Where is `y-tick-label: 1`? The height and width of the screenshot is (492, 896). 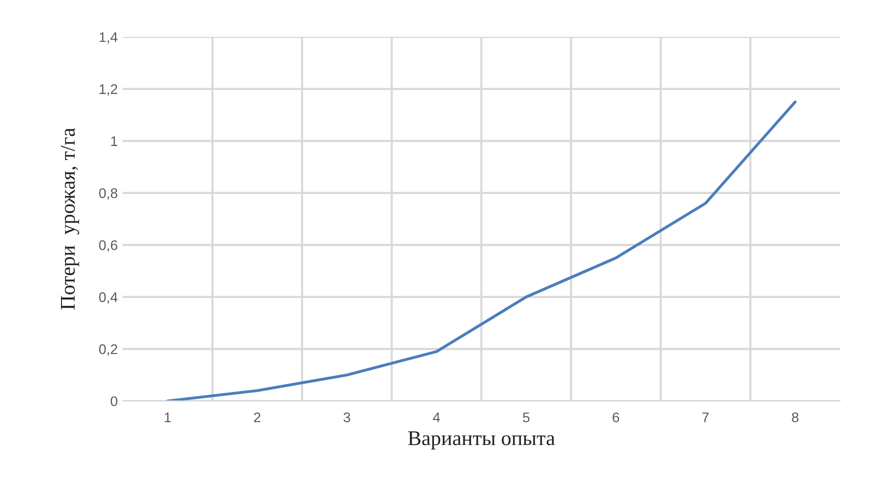
y-tick-label: 1 is located at coordinates (114, 141).